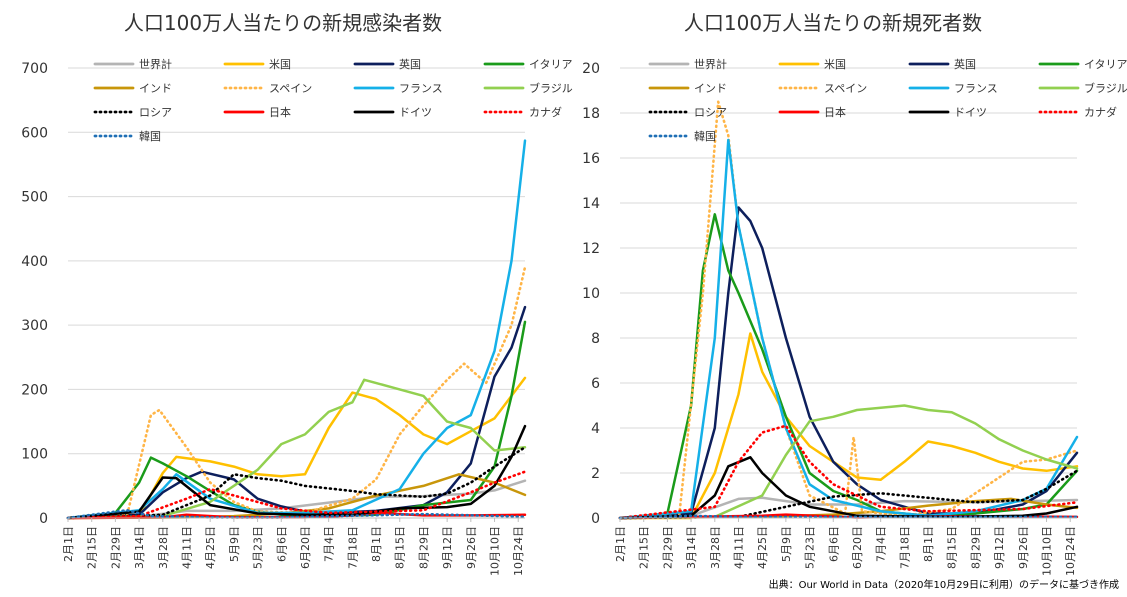 The height and width of the screenshot is (597, 1127). I want to click on legend-label: ドイツ, so click(415, 112).